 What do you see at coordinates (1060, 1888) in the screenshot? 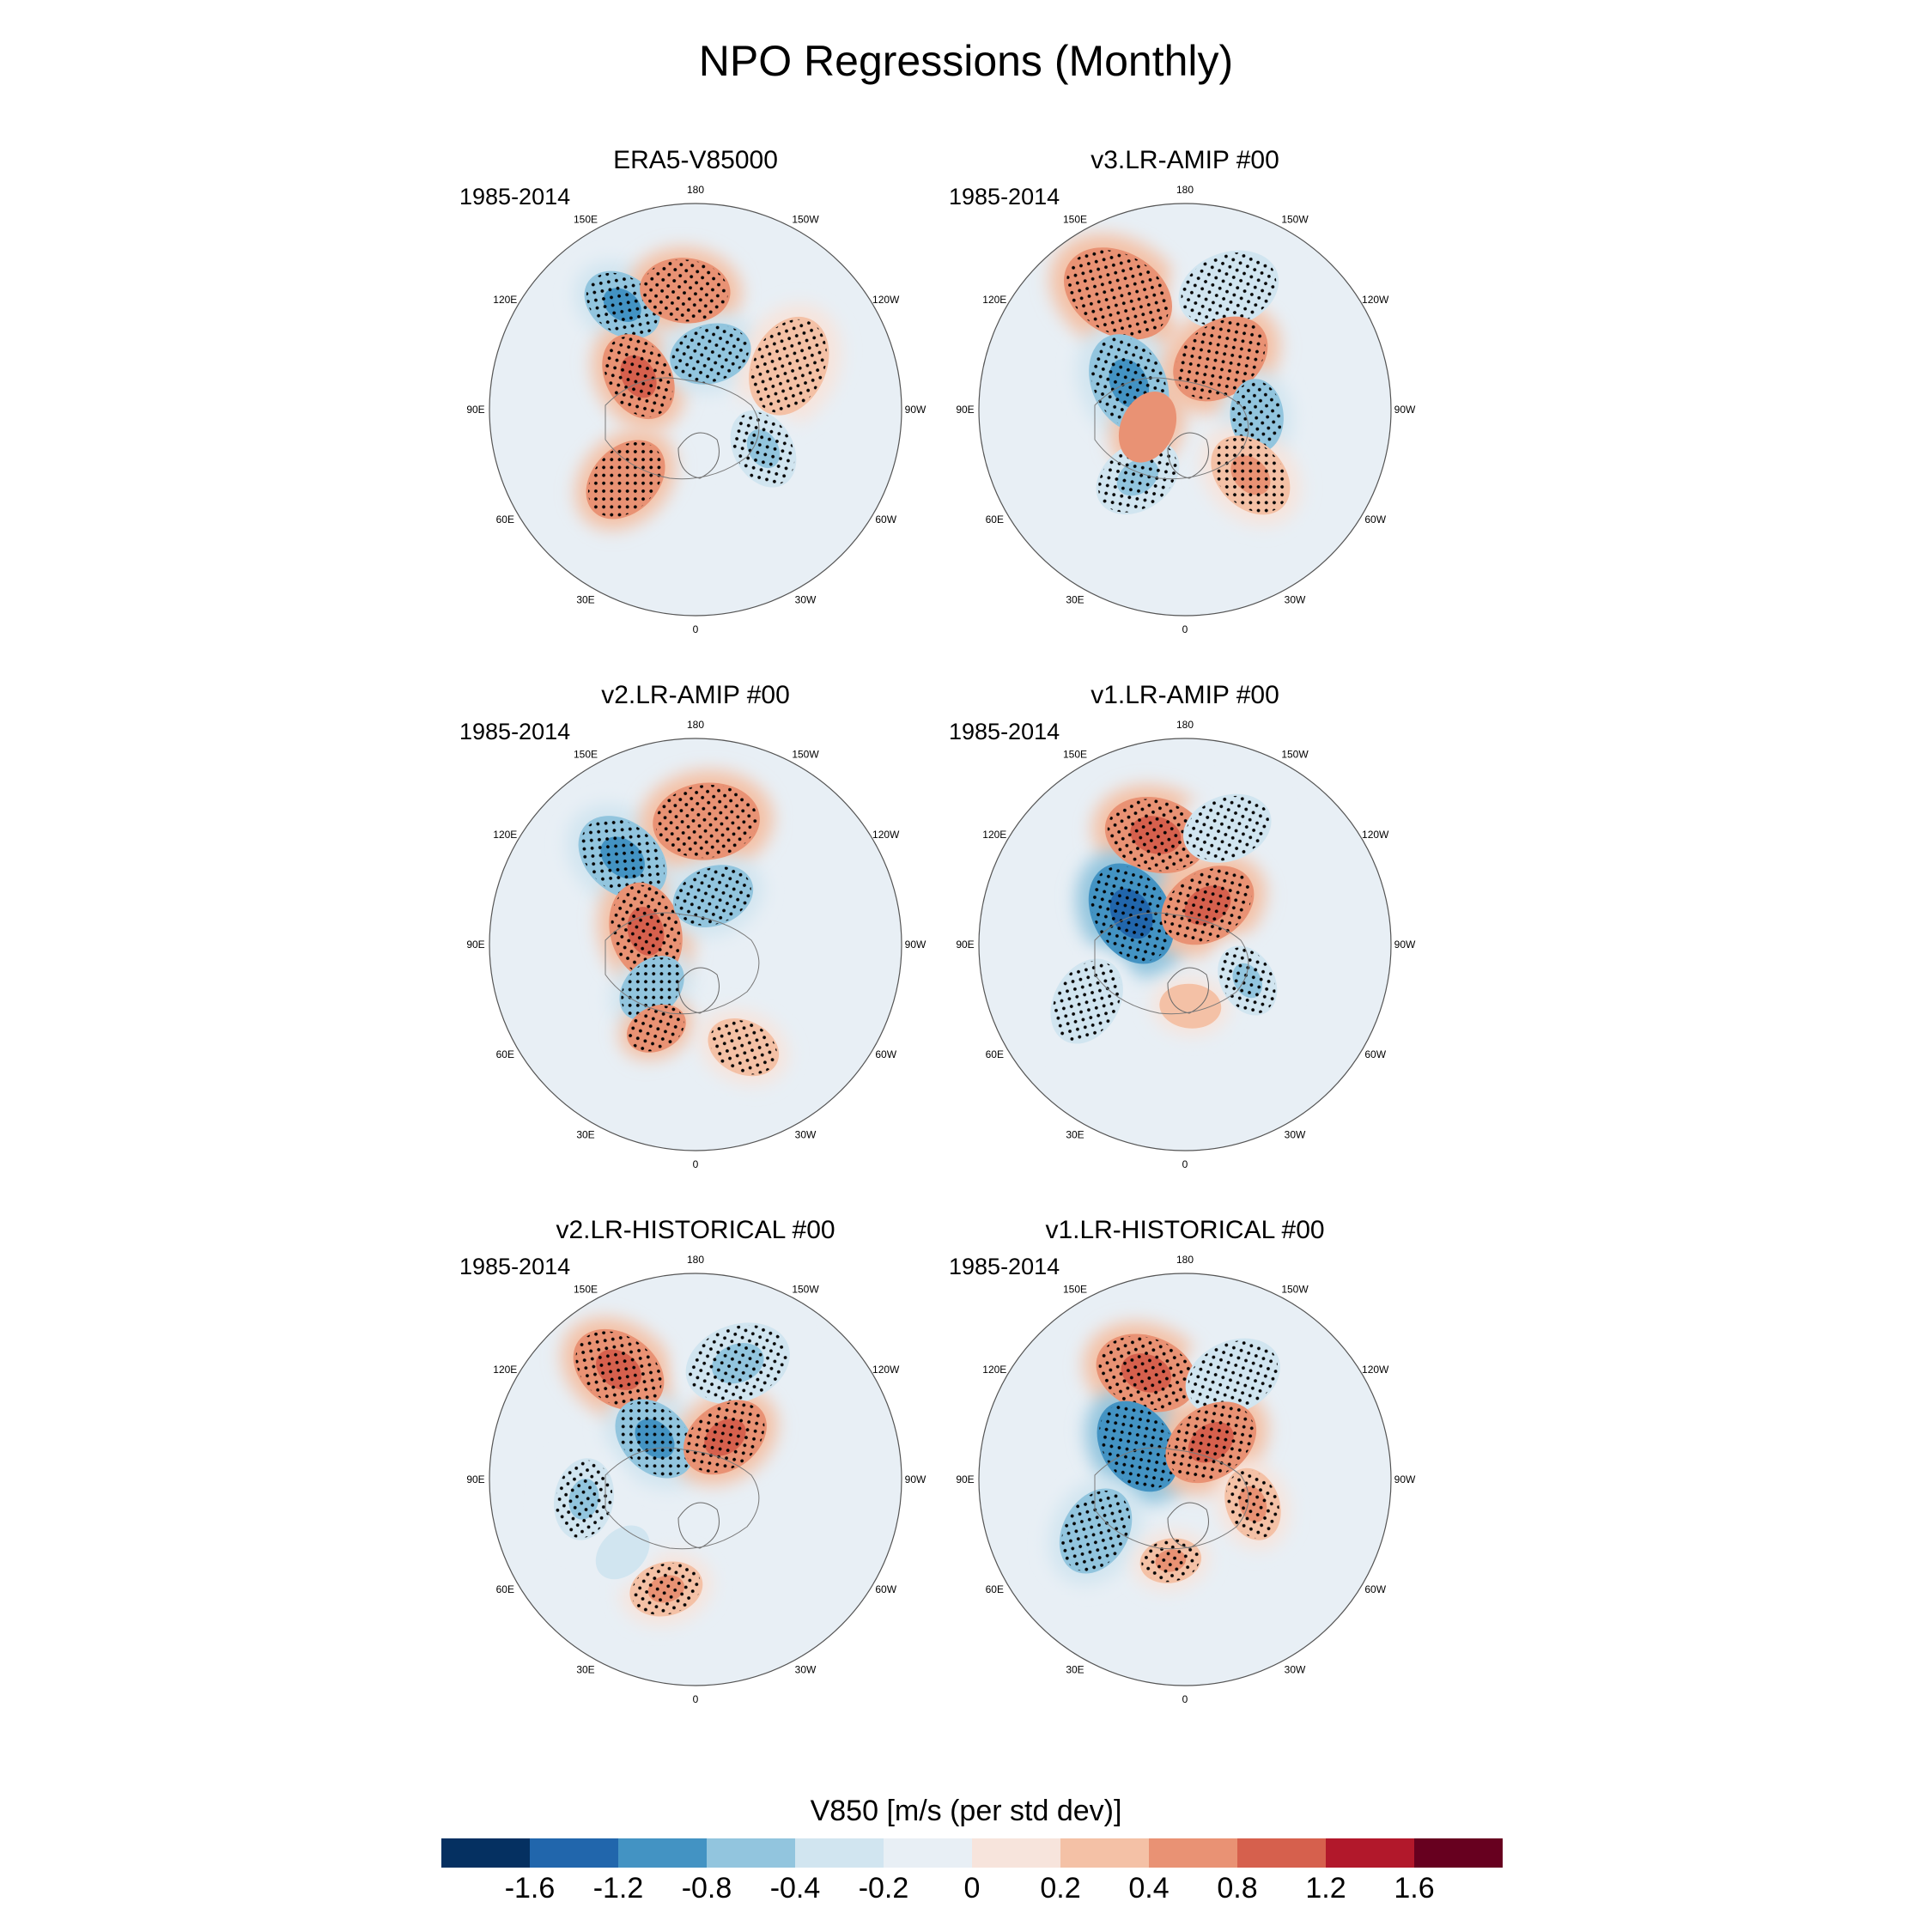
I see `colorbar-tick-label: 0.2` at bounding box center [1060, 1888].